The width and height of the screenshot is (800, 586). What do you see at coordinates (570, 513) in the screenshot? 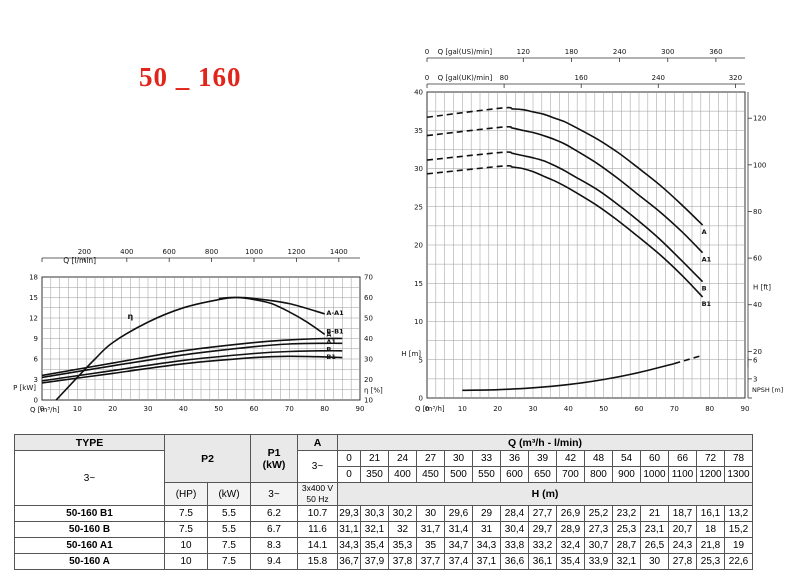
I see `head-value-cell: 26,9` at bounding box center [570, 513].